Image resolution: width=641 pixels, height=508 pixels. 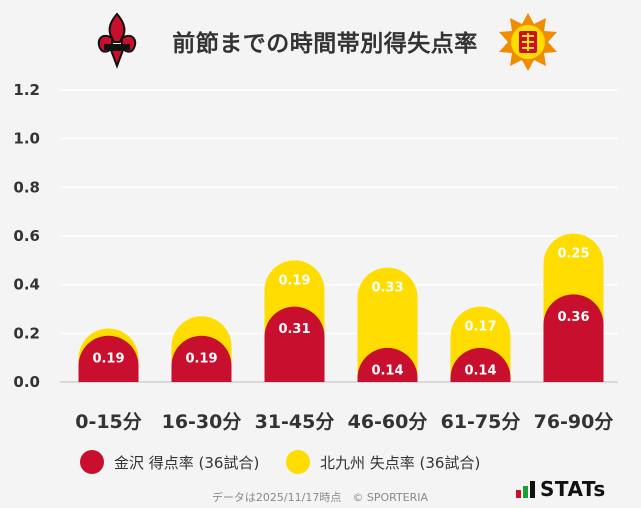 I want to click on x-category-label: 61-75分, so click(x=481, y=422).